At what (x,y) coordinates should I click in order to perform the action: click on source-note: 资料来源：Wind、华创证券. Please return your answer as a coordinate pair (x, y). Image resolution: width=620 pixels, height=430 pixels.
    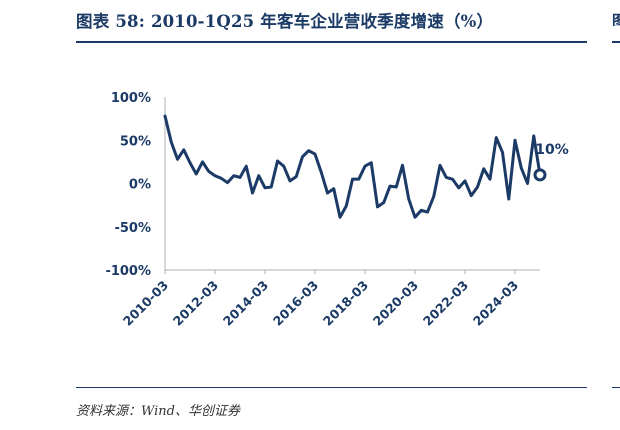
    Looking at the image, I should click on (158, 411).